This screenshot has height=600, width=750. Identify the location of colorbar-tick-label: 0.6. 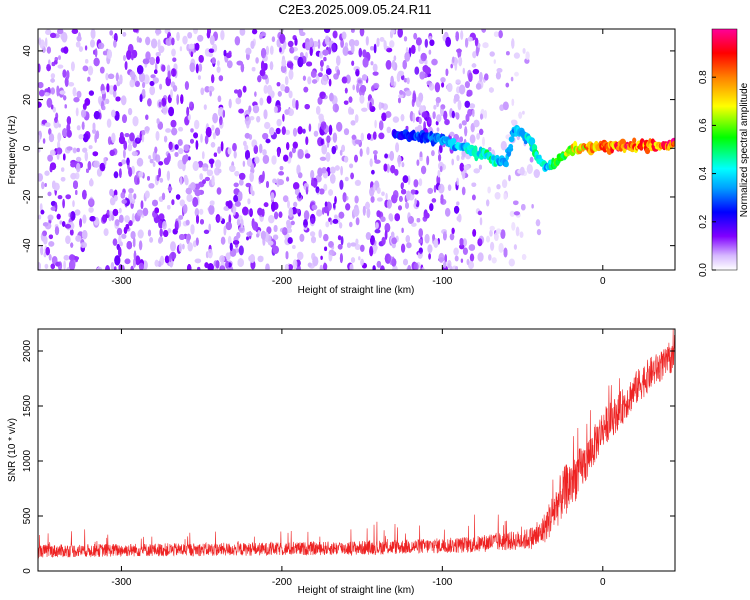
(703, 125).